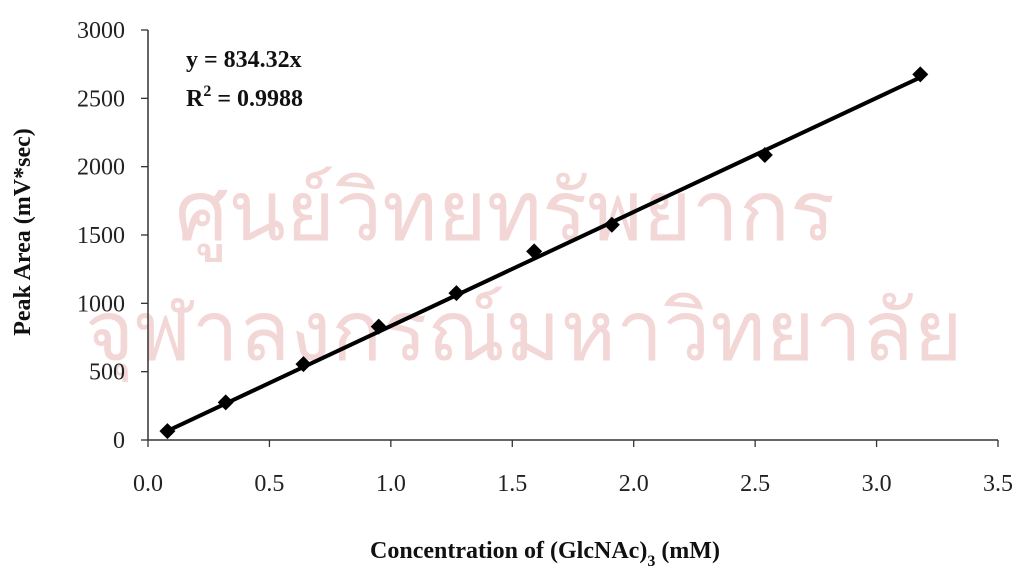 The width and height of the screenshot is (1021, 571). What do you see at coordinates (101, 31) in the screenshot?
I see `y-tick-label: 3000` at bounding box center [101, 31].